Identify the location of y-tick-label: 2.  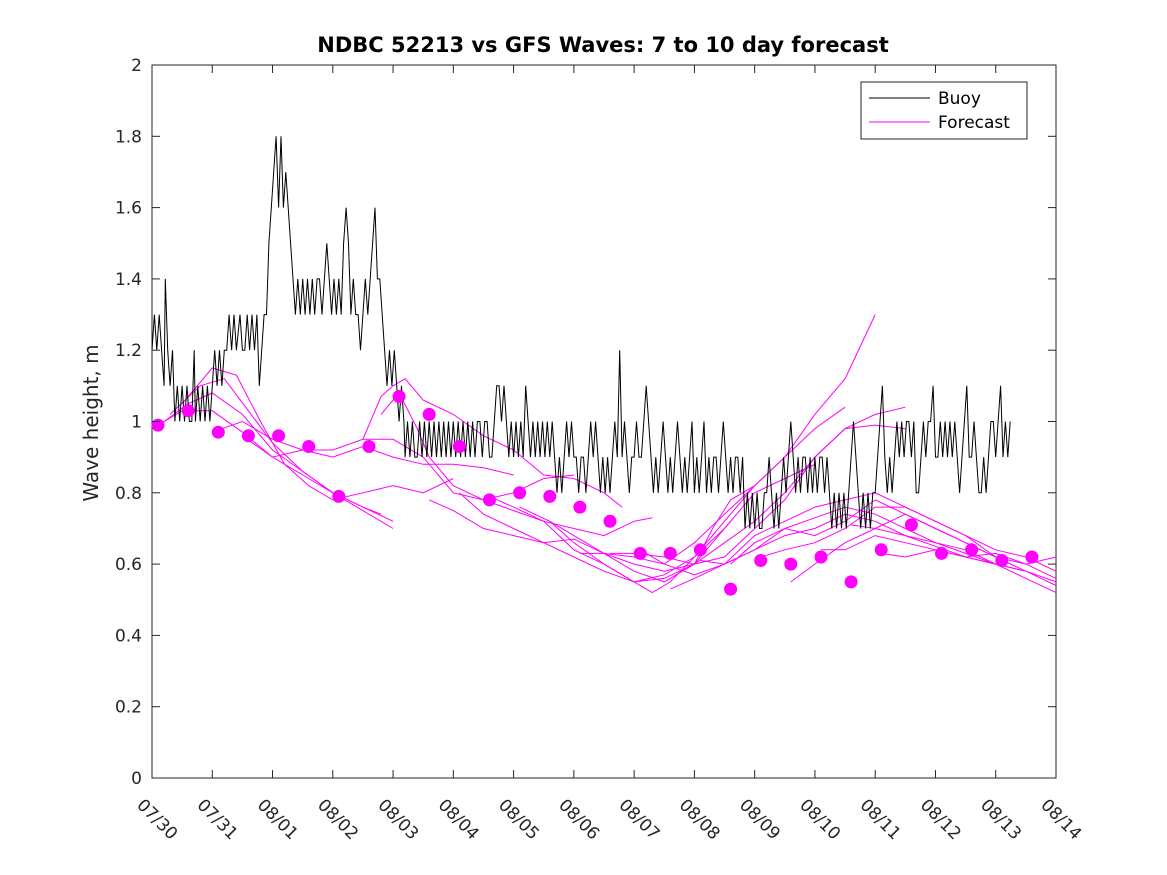
(136, 66).